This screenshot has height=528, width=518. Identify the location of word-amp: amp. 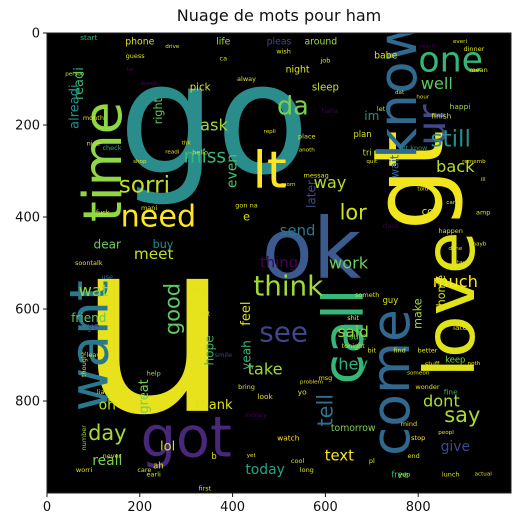
(483, 212).